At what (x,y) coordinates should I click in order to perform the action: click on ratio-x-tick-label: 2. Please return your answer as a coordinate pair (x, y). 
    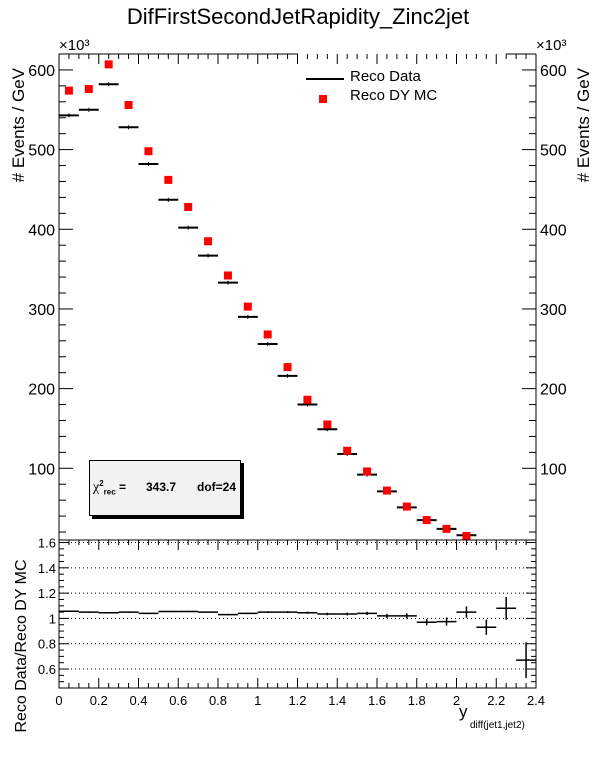
    Looking at the image, I should click on (456, 700).